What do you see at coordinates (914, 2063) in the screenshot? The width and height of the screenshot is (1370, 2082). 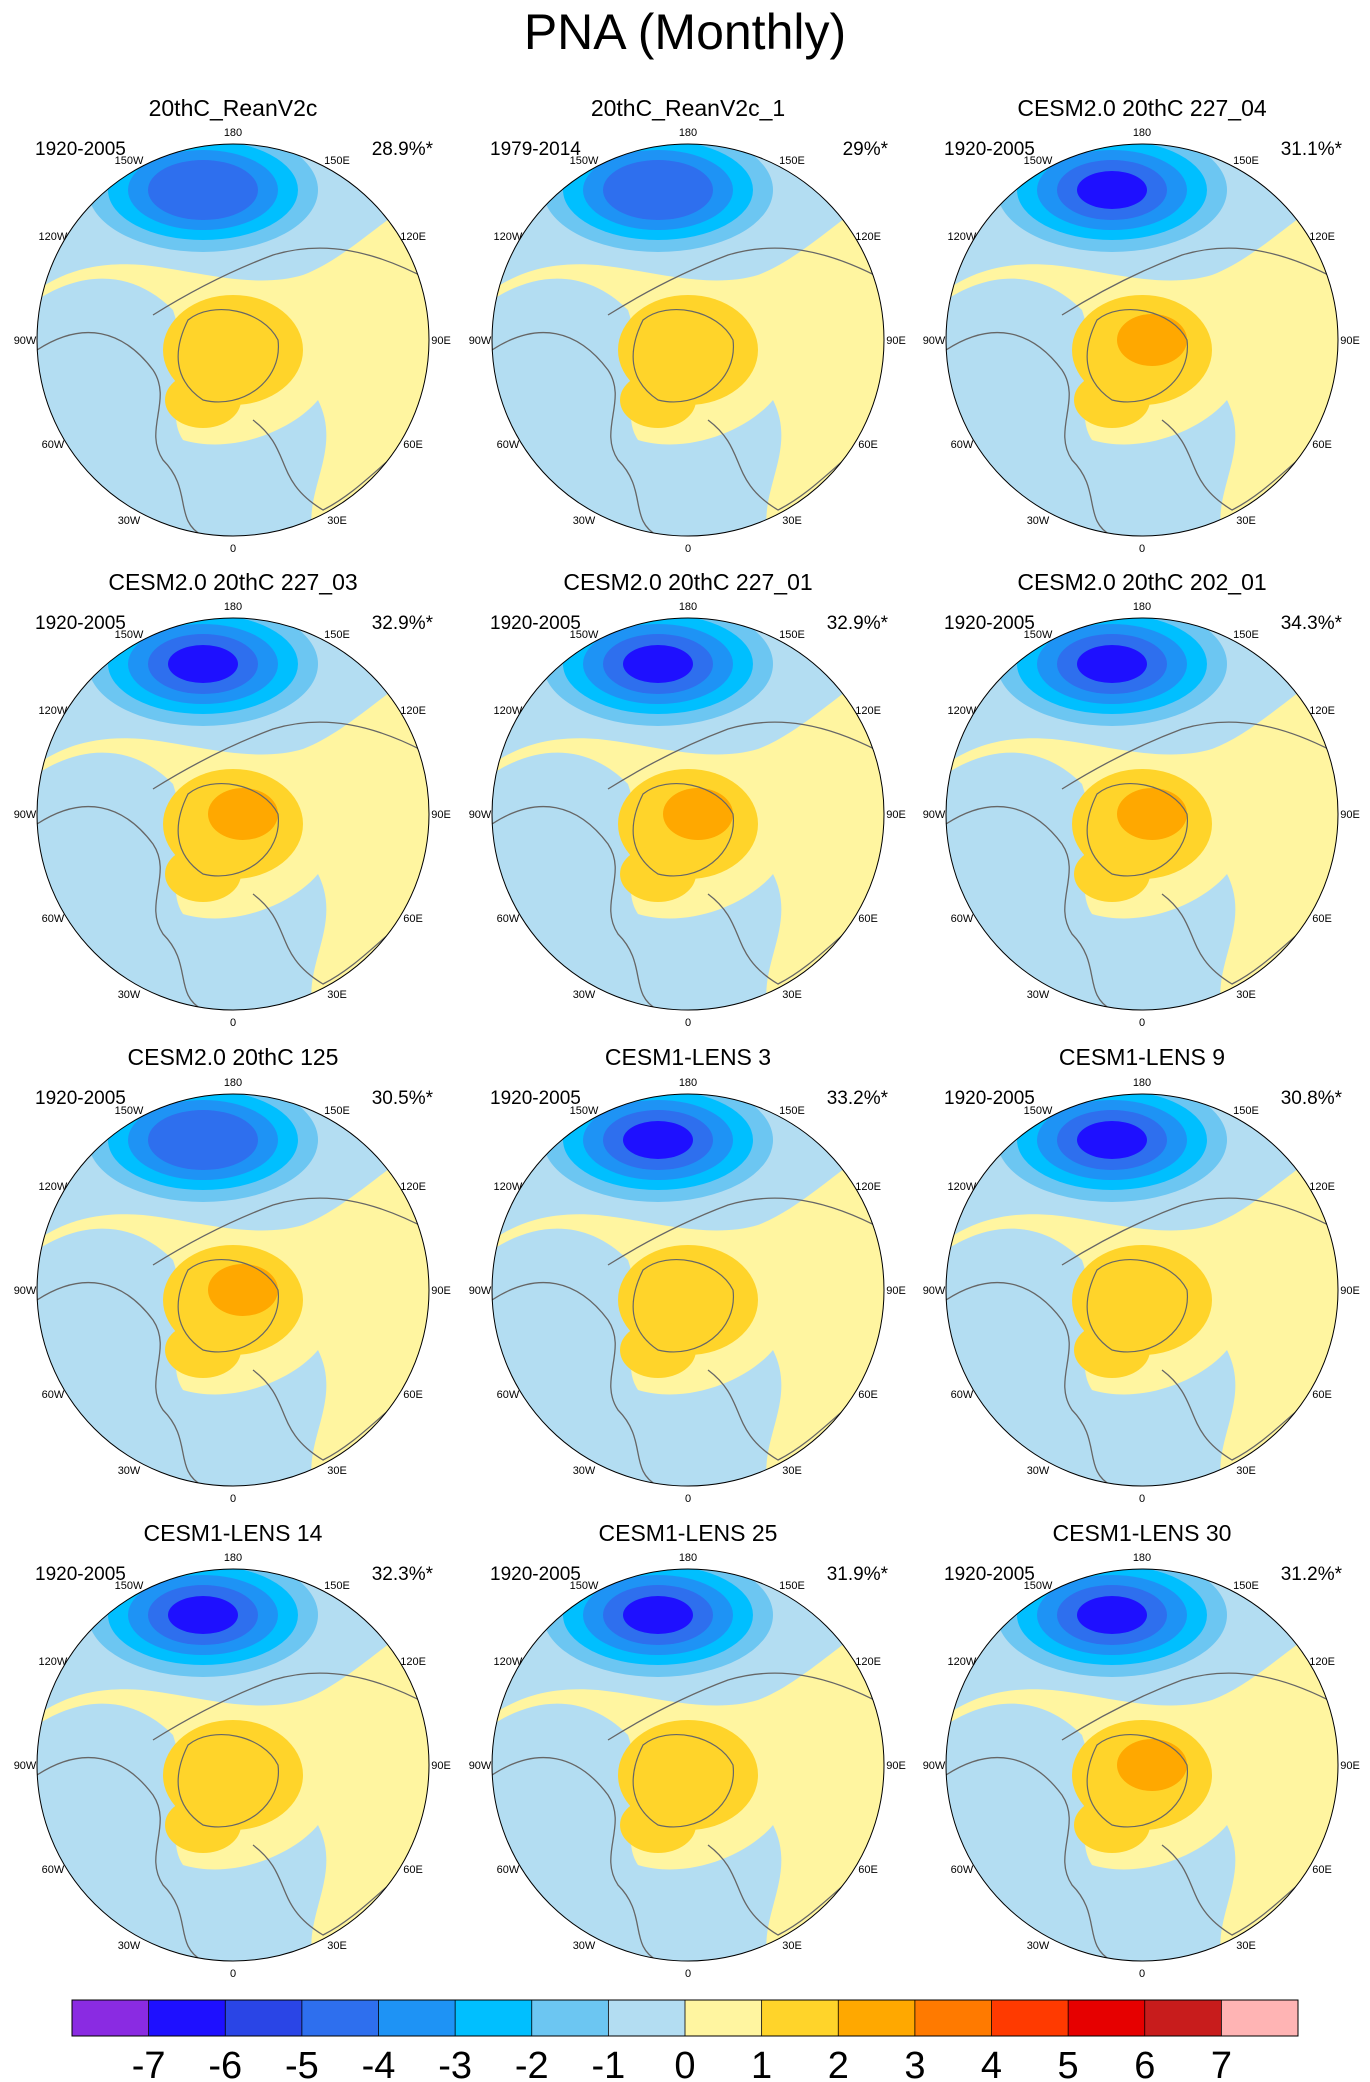 I see `colorbar-label: 3` at bounding box center [914, 2063].